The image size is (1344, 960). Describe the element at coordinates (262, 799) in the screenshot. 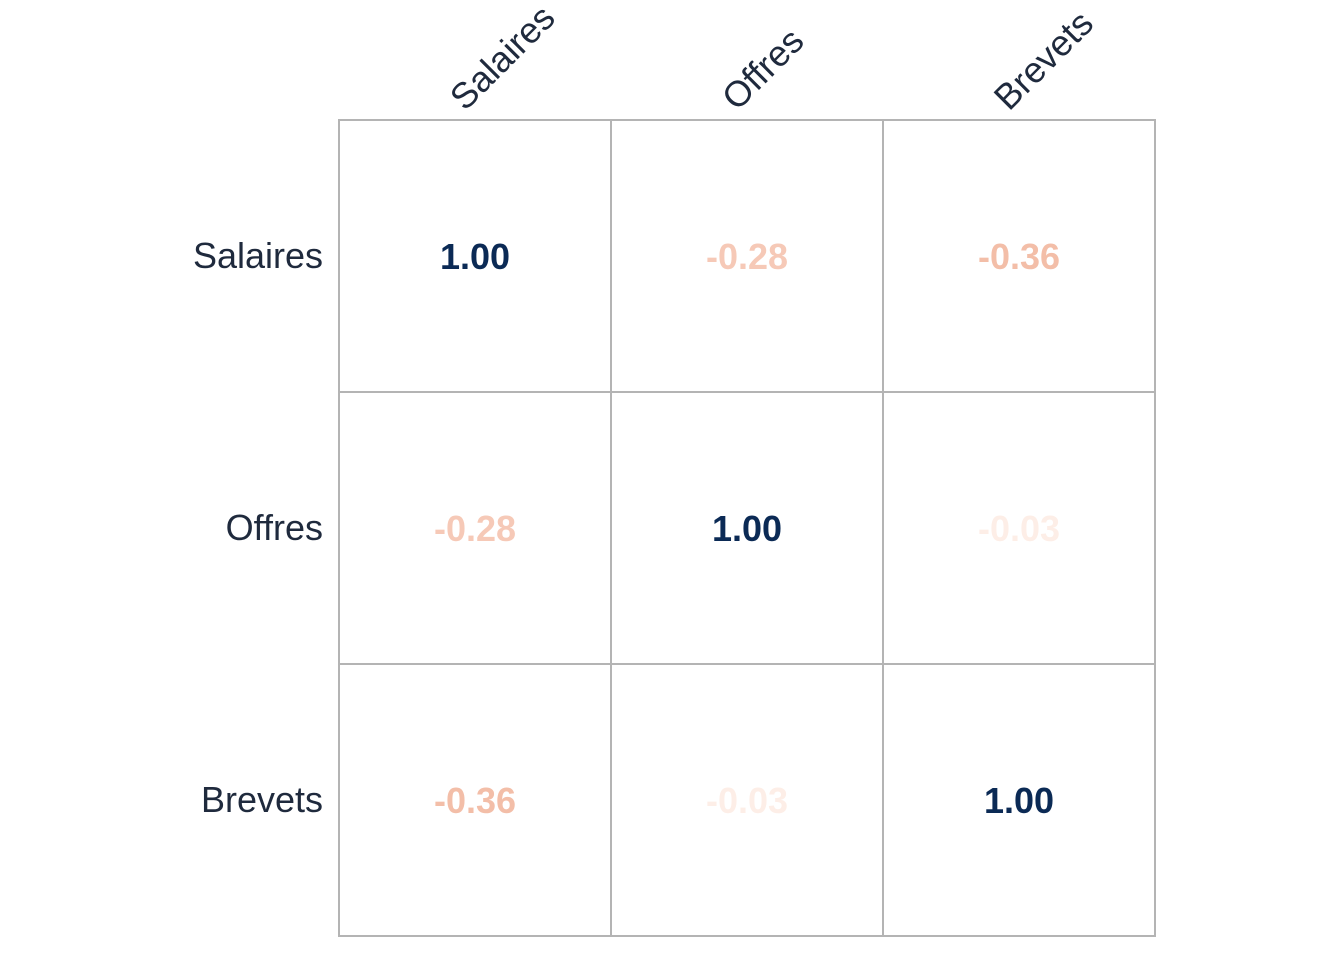

I see `row-label: Brevets` at that location.